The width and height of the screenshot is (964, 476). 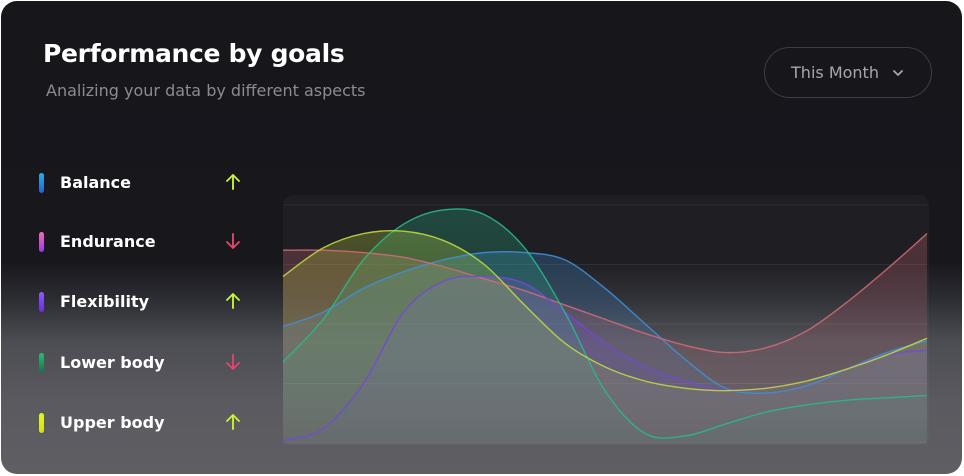 I want to click on legend-item-upper-body: Upper body, so click(x=144, y=423).